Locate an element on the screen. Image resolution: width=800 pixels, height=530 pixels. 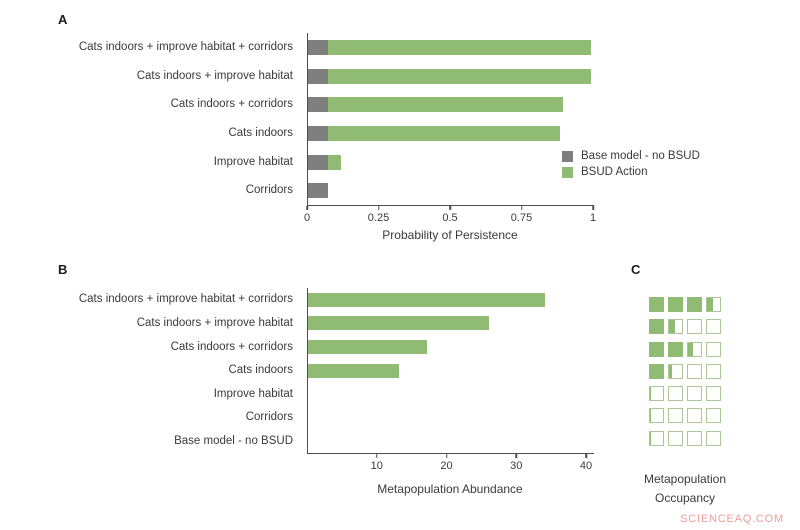
panel-a-letter: A is located at coordinates (63, 19).